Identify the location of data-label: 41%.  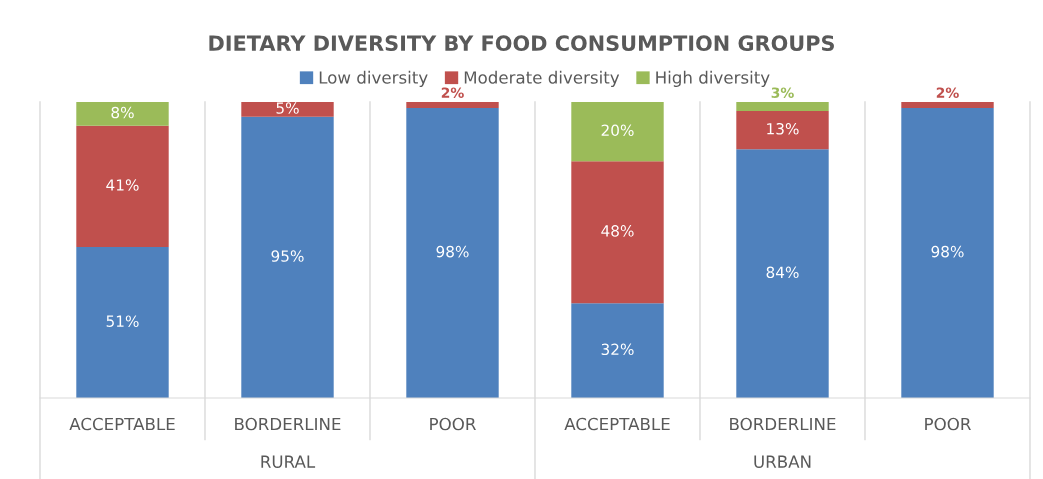
(122, 185).